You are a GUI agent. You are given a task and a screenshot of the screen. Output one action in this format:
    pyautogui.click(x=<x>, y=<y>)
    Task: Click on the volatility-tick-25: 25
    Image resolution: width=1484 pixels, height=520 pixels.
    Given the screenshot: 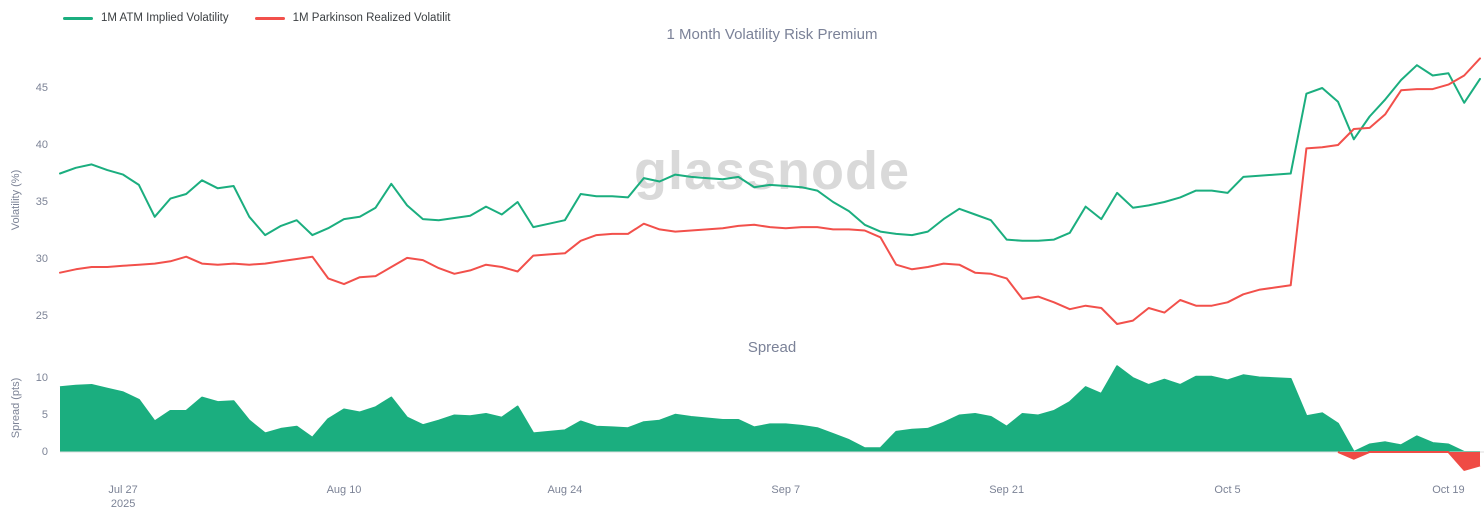 What is the action you would take?
    pyautogui.click(x=41, y=316)
    